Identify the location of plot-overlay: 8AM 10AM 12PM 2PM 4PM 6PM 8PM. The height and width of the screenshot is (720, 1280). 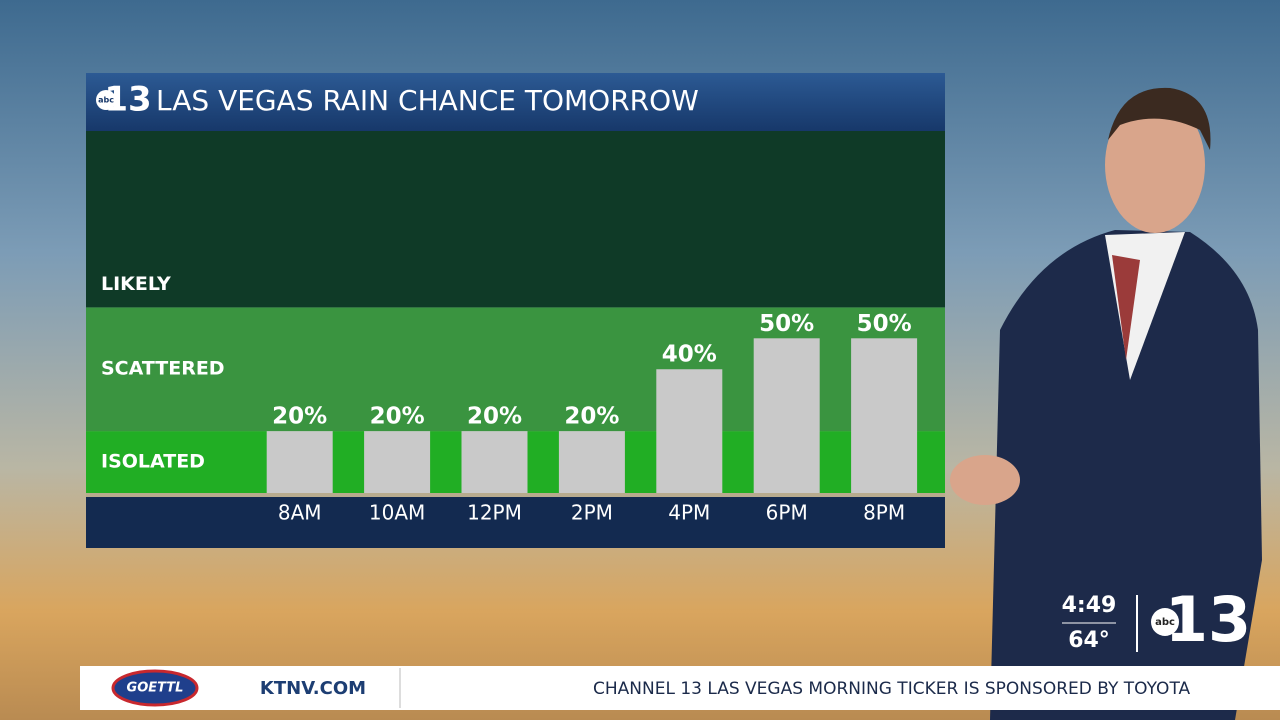
(591, 513).